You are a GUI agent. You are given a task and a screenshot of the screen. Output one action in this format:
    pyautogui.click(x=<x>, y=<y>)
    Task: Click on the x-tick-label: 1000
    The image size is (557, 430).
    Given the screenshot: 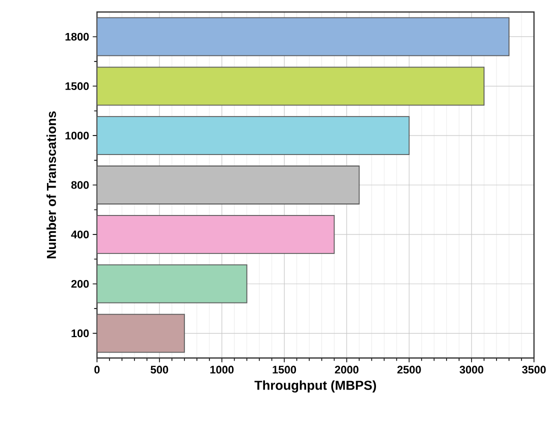 What is the action you would take?
    pyautogui.click(x=222, y=370)
    